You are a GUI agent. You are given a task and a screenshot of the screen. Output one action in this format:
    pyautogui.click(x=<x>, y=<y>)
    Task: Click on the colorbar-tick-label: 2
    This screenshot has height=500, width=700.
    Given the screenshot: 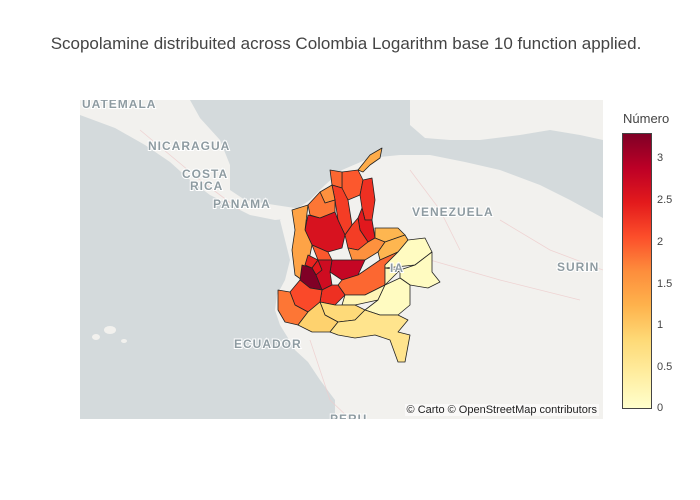 What is the action you would take?
    pyautogui.click(x=660, y=241)
    